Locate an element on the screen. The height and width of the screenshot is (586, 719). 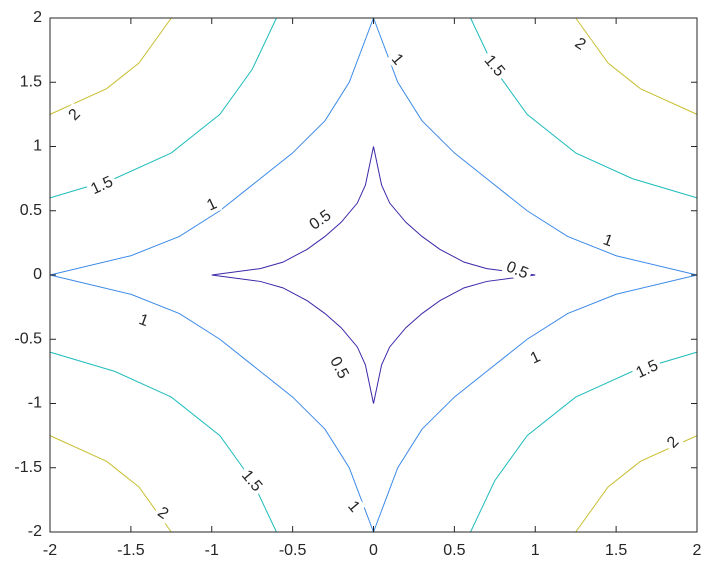
x-tick-label: 2 is located at coordinates (697, 550).